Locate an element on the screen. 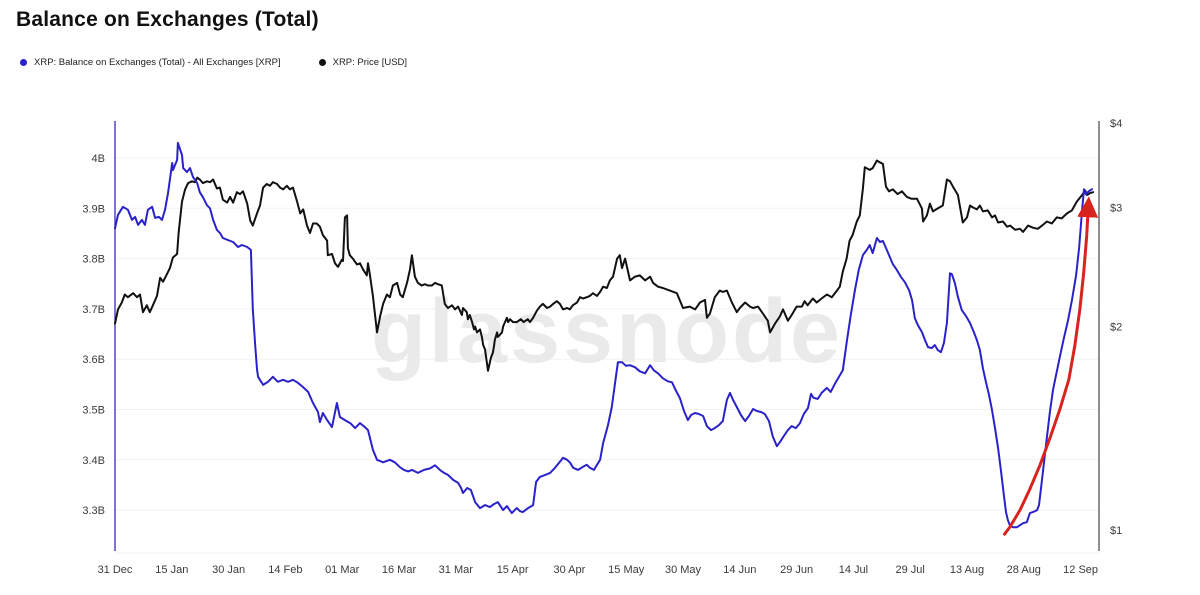  left-tick-label: 4B is located at coordinates (98, 159).